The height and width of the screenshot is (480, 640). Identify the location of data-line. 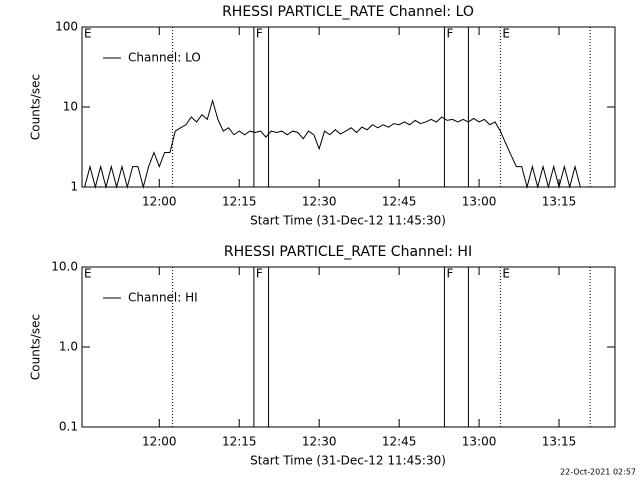
(332, 143).